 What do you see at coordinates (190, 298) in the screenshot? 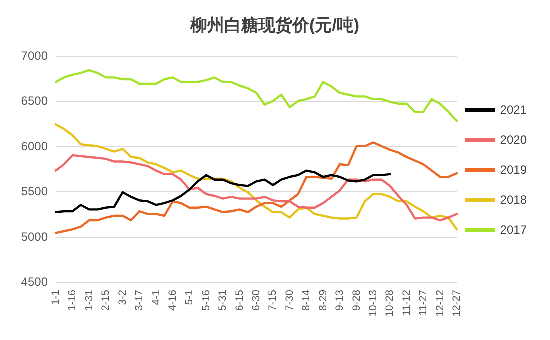
I see `x-tick-label: 5-1` at bounding box center [190, 298].